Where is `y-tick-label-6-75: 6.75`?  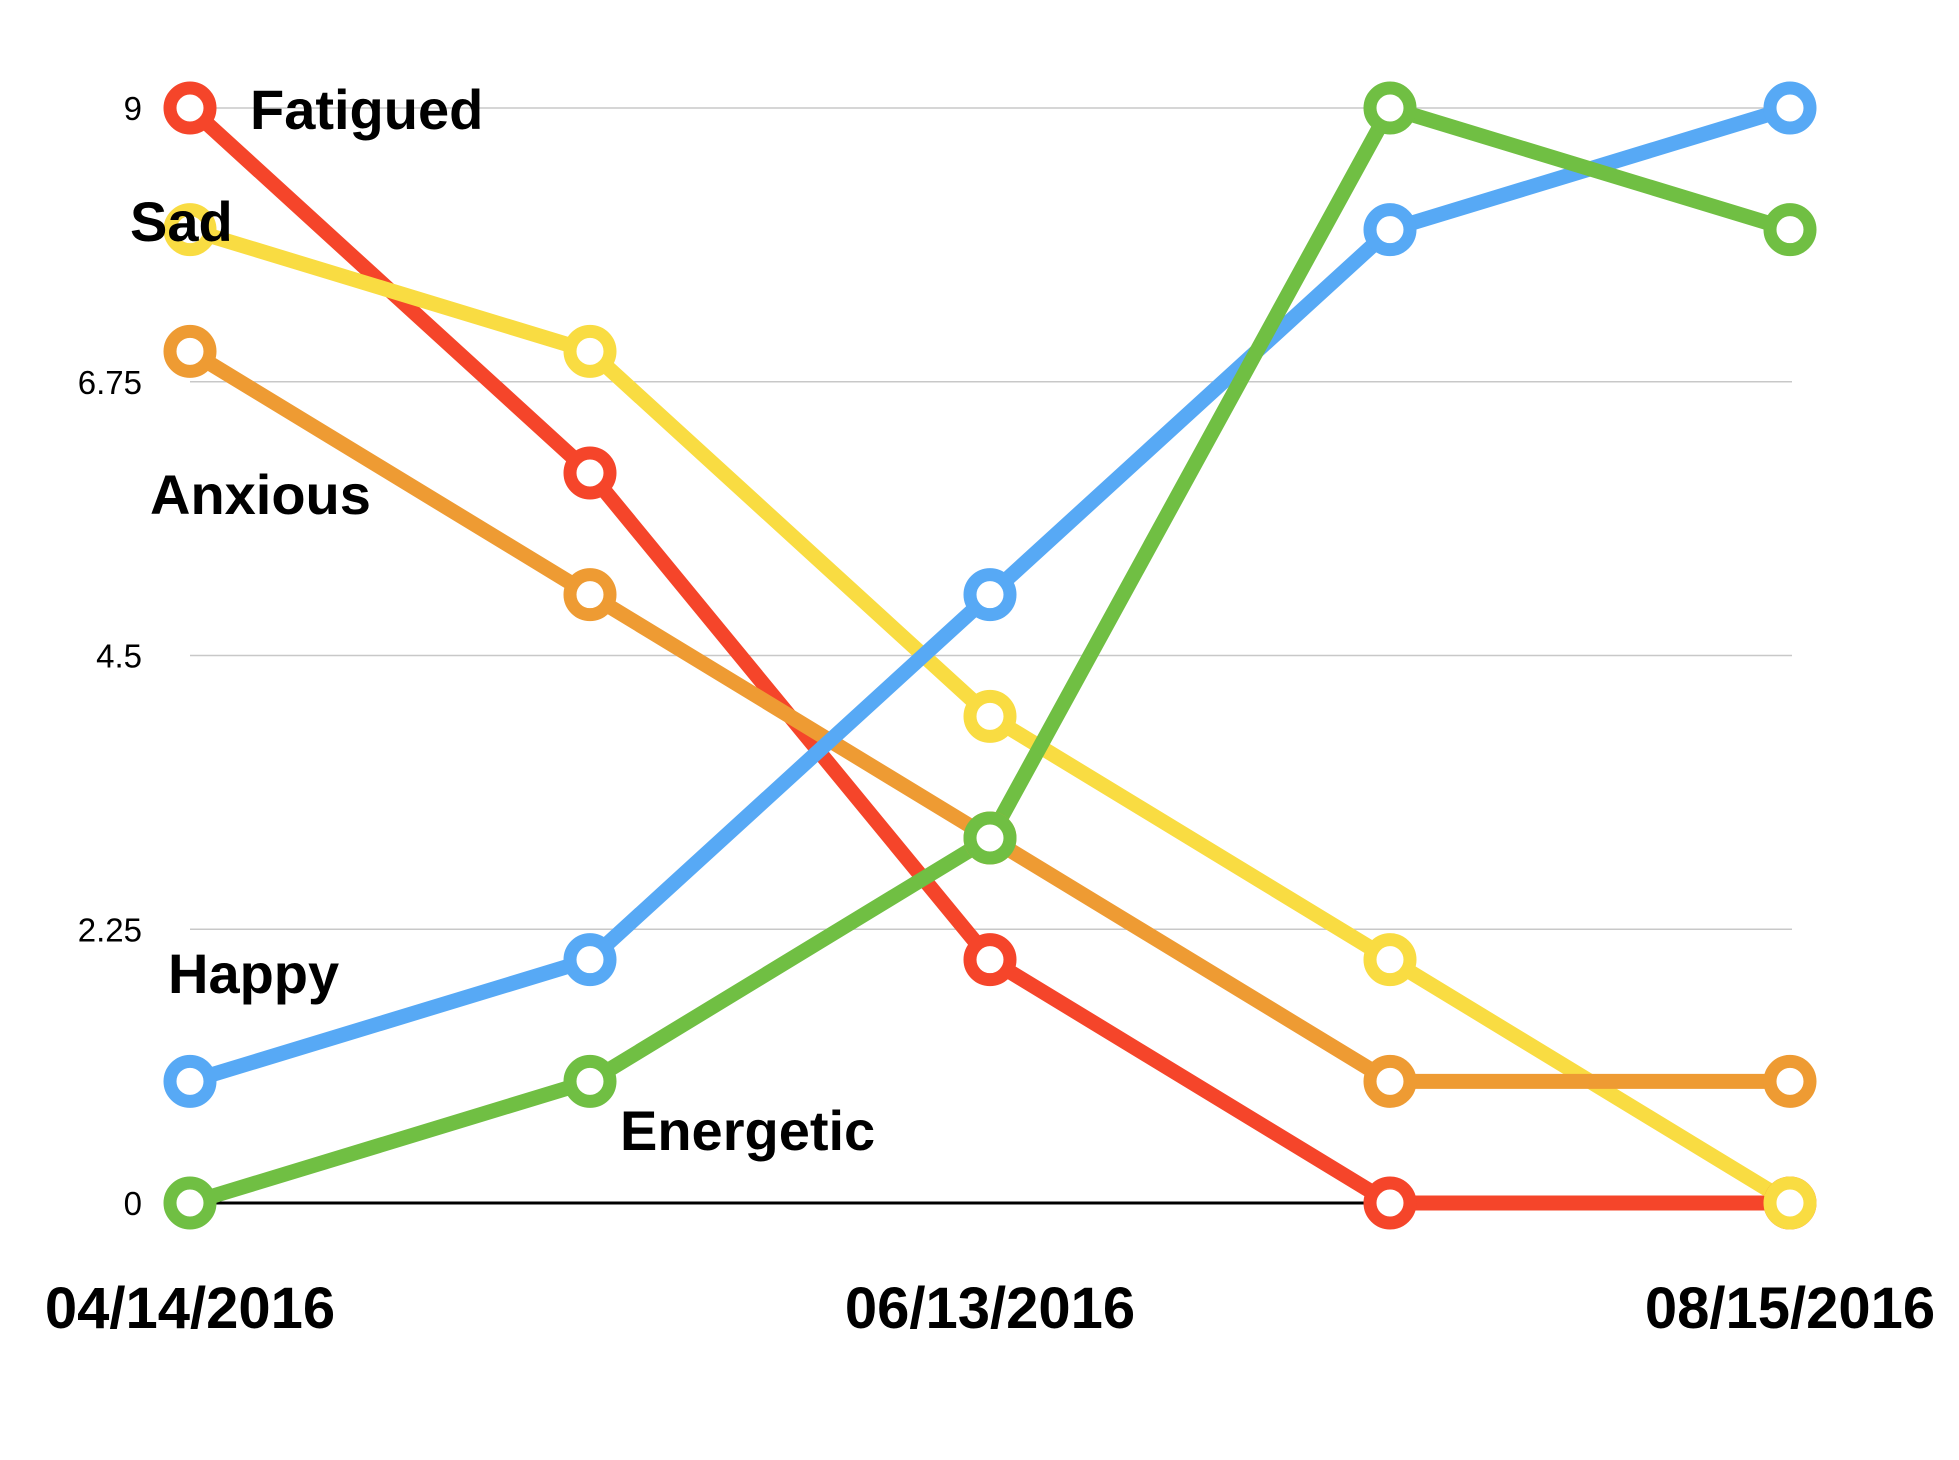
y-tick-label-6-75: 6.75 is located at coordinates (110, 382).